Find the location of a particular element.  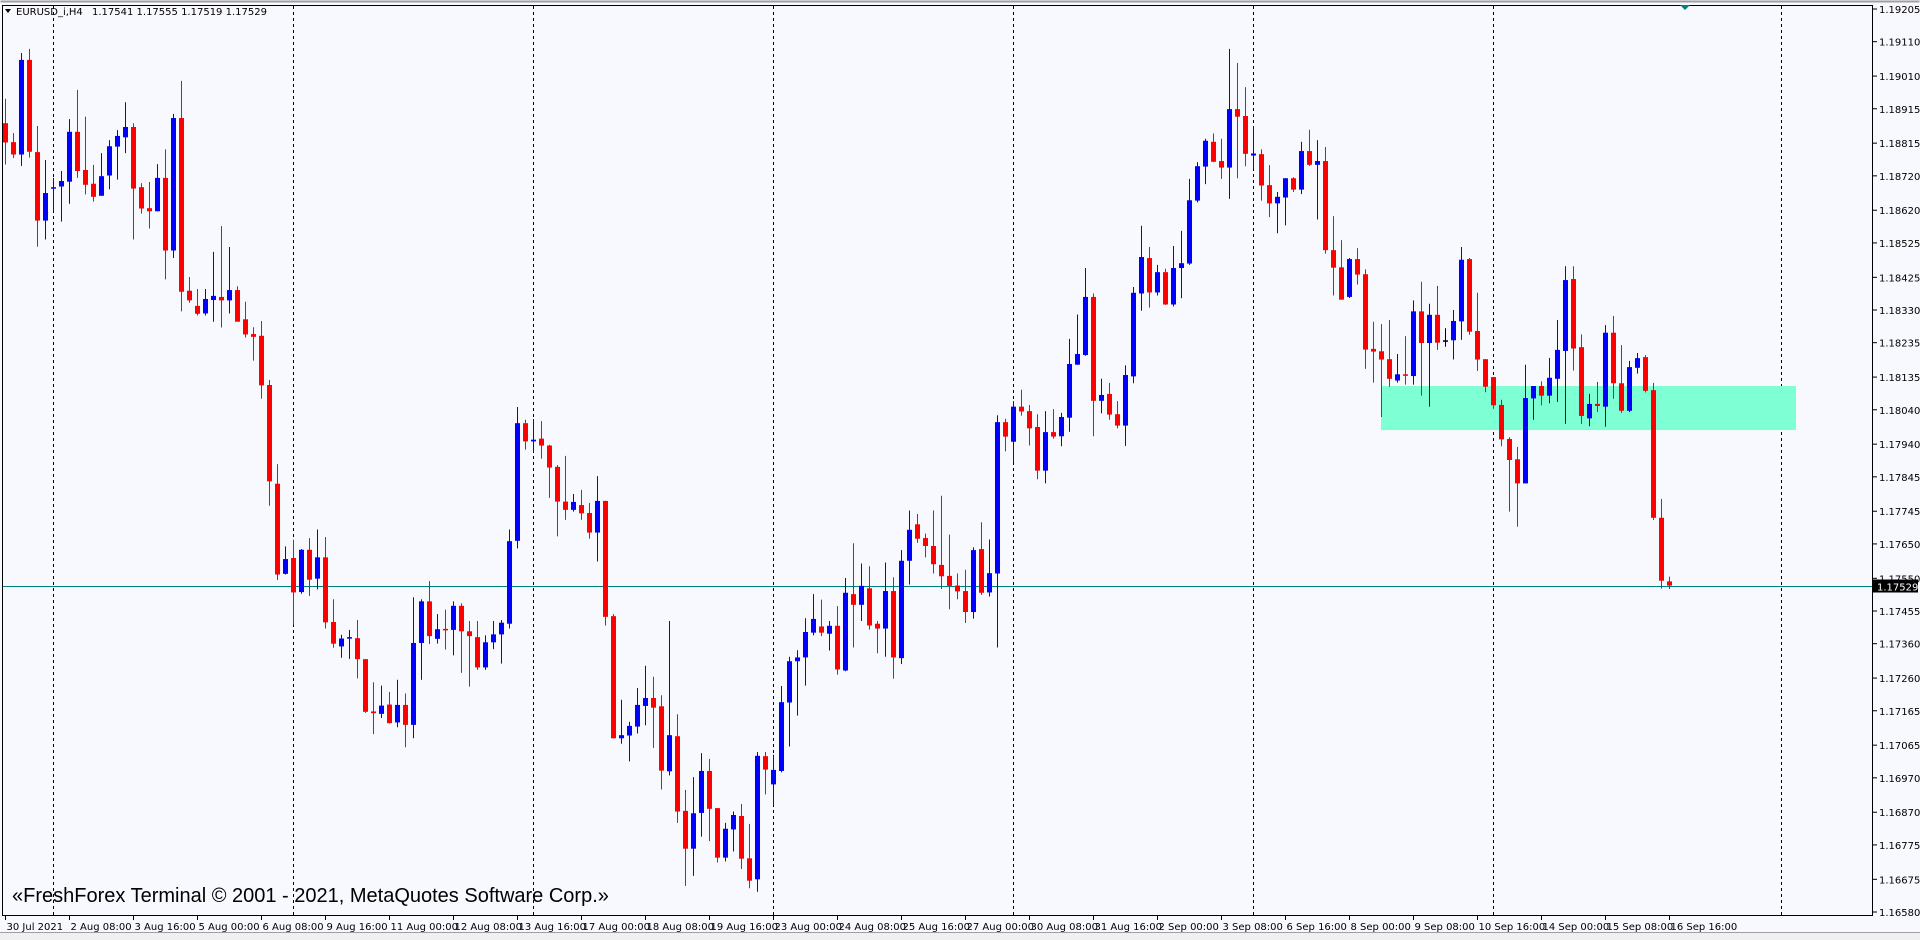

dropdown-triangle-icon is located at coordinates (8, 11).